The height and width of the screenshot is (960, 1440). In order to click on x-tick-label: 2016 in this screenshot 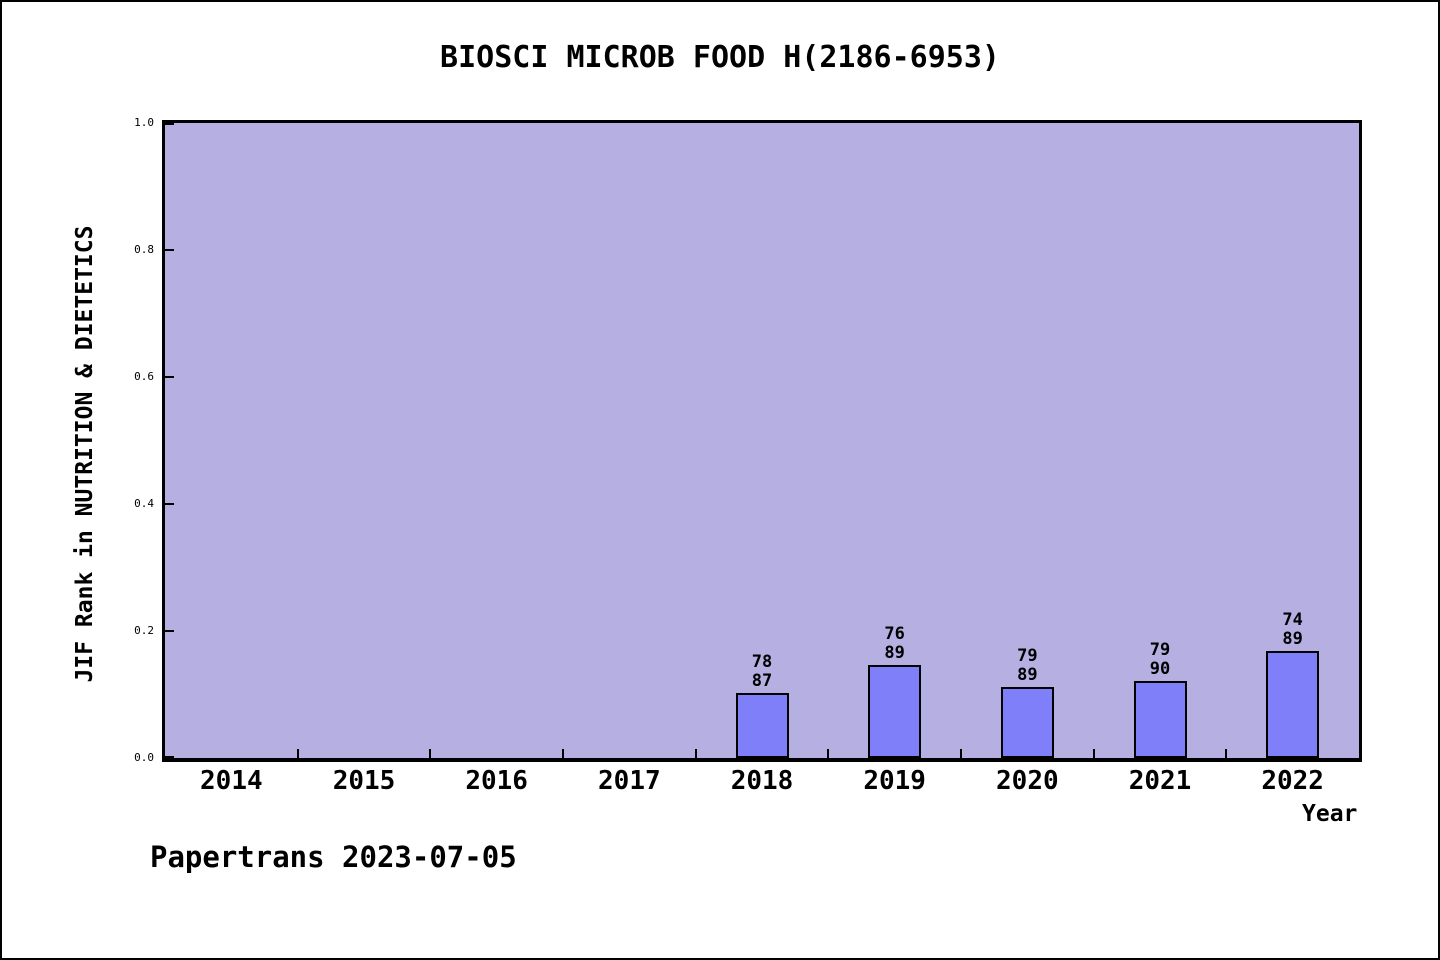, I will do `click(496, 781)`.